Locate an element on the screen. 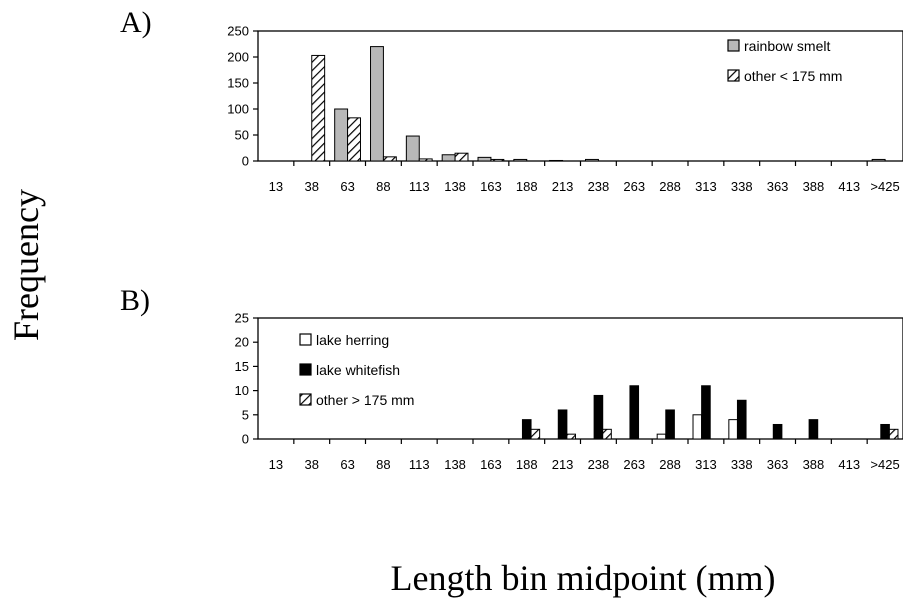  panel-a-label: A) is located at coordinates (136, 22).